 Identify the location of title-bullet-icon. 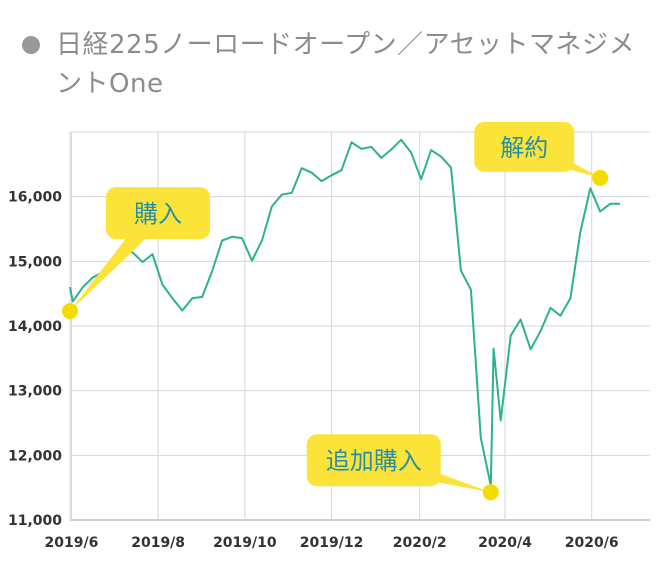
(31, 45).